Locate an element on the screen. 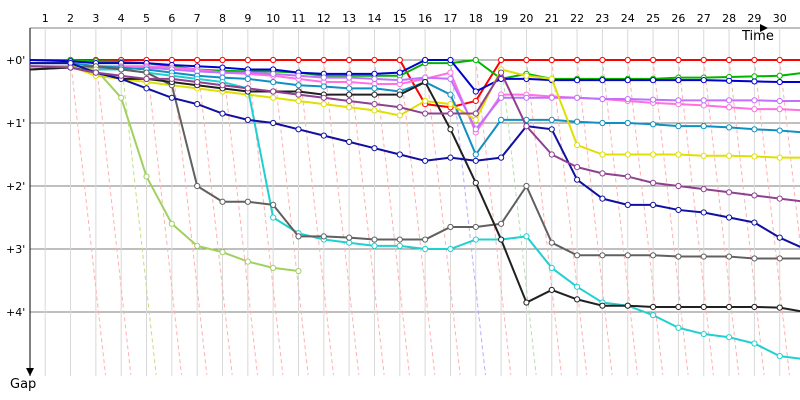 The width and height of the screenshot is (800, 400). x-tick-label: 13 is located at coordinates (349, 18).